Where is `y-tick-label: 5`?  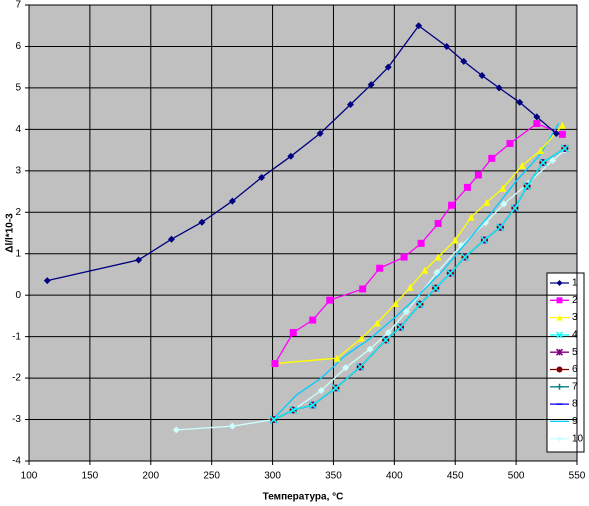 y-tick-label: 5 is located at coordinates (18, 88).